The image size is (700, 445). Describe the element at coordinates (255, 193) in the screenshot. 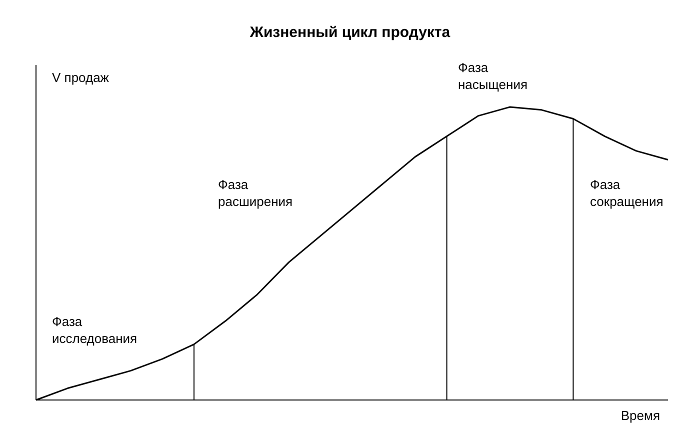

I see `annotation: Фаза расширения` at that location.